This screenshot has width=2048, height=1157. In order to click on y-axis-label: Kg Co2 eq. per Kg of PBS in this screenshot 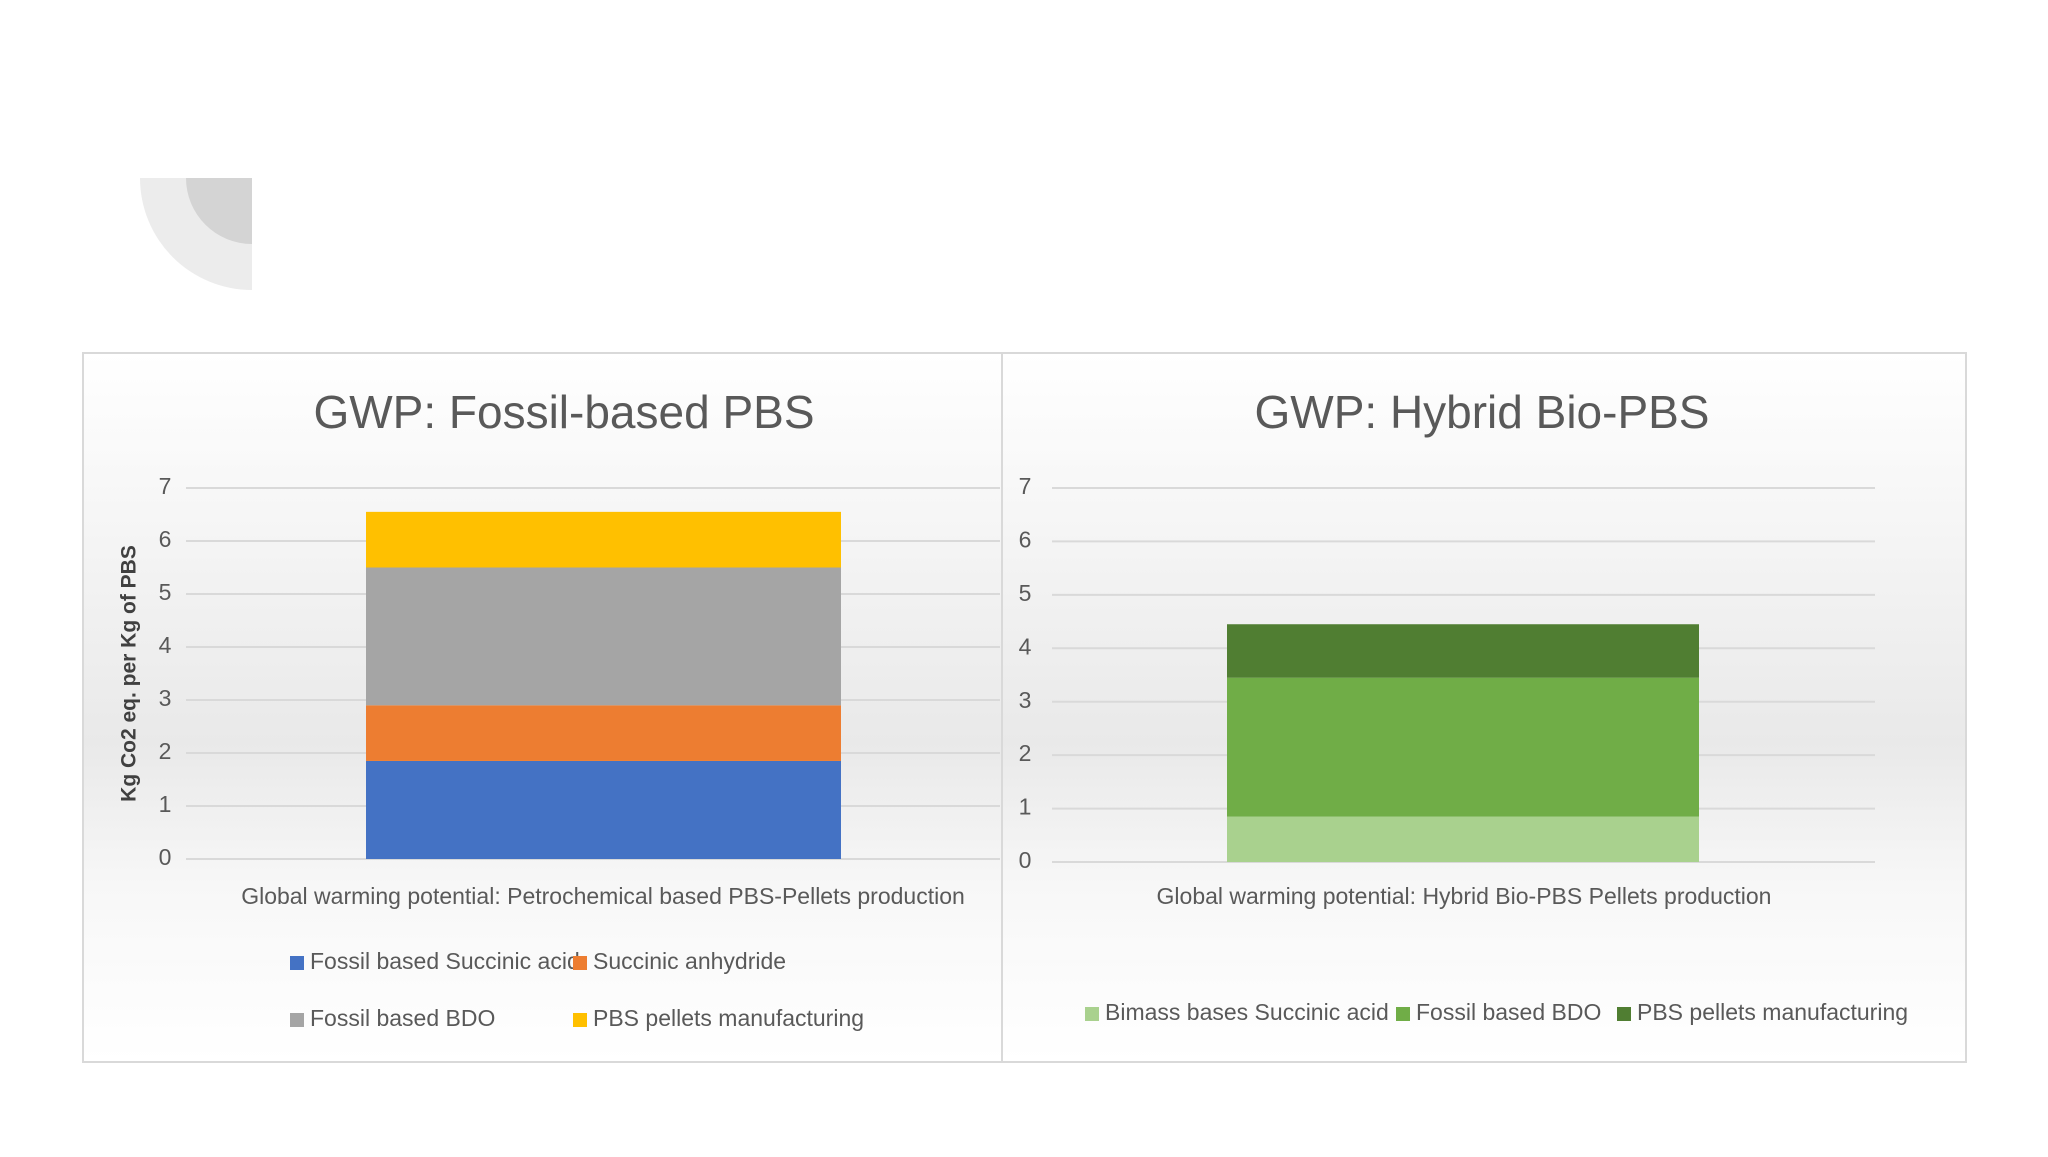, I will do `click(129, 673)`.